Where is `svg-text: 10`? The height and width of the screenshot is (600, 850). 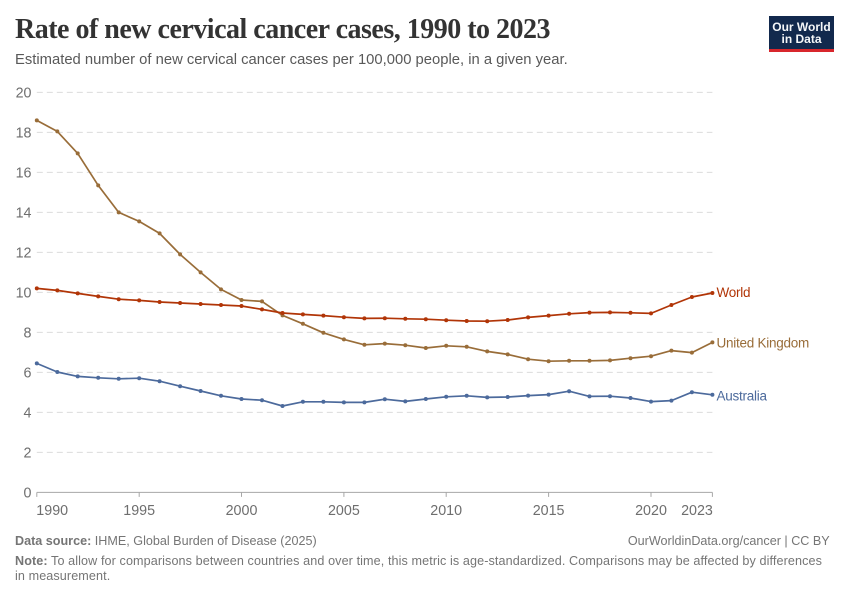 svg-text: 10 is located at coordinates (24, 293).